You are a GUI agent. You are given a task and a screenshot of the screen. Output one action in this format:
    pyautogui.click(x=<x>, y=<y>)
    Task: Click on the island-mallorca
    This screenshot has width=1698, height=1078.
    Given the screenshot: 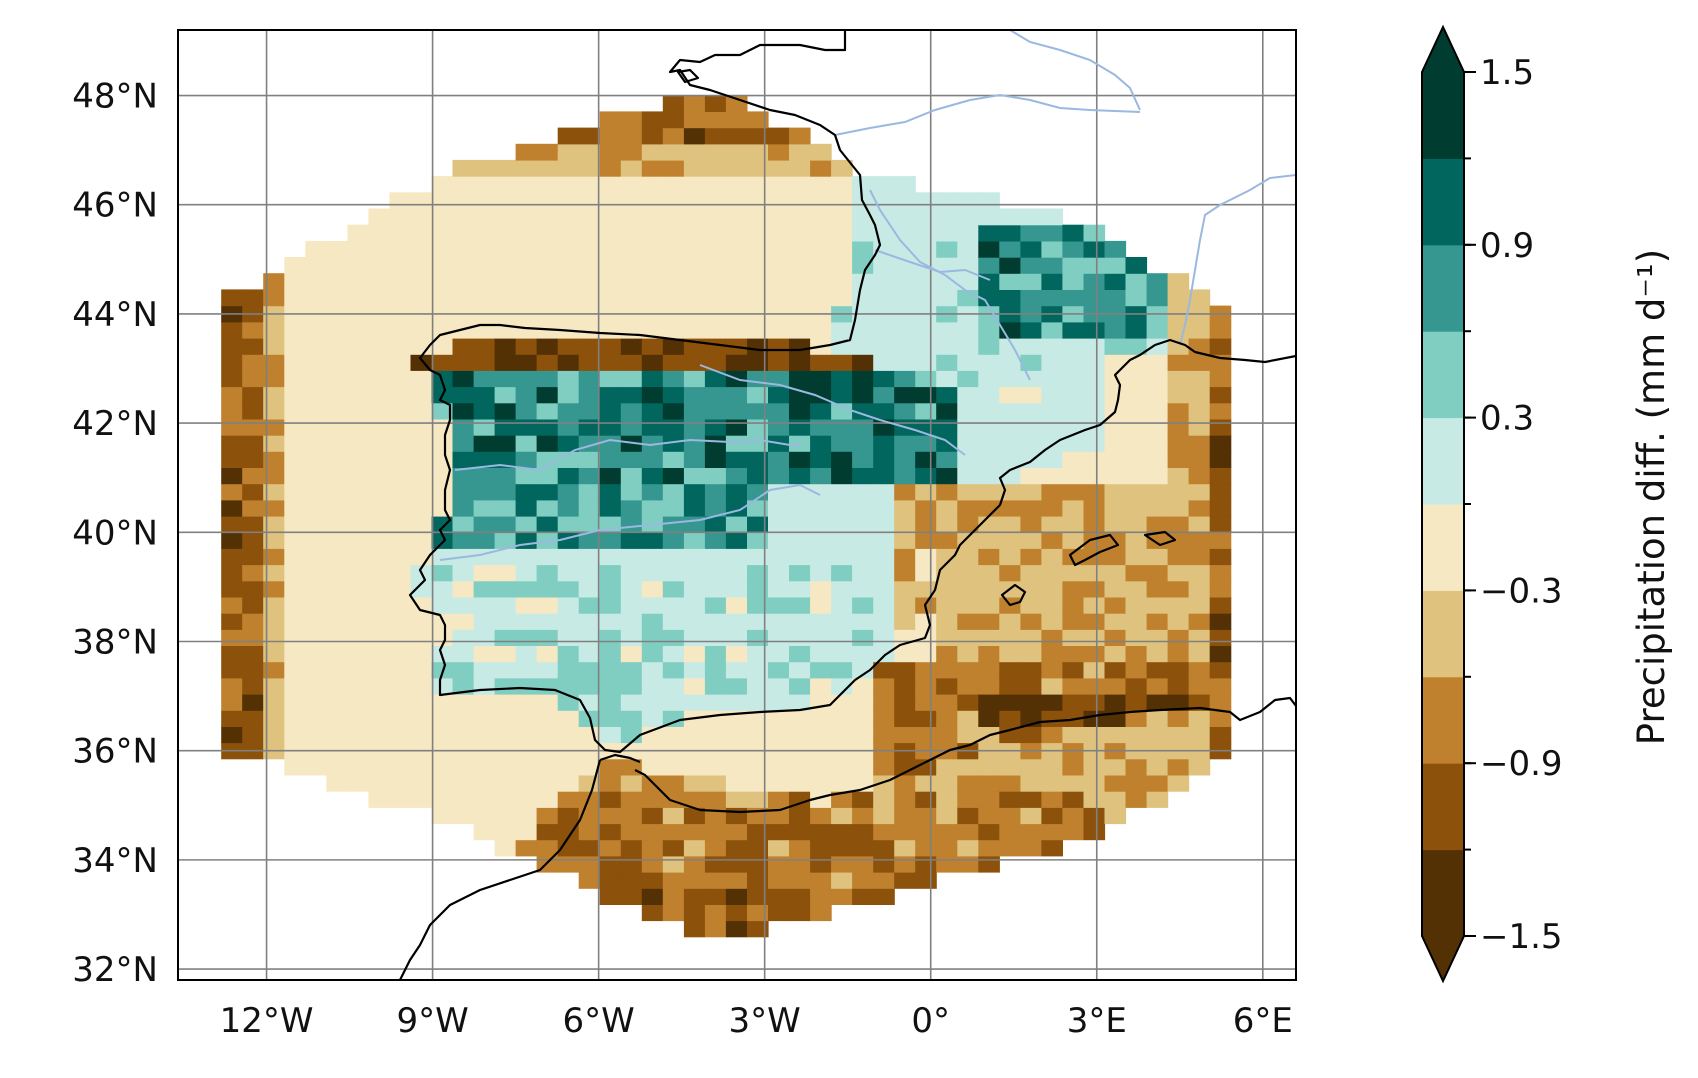 What is the action you would take?
    pyautogui.click(x=1094, y=550)
    